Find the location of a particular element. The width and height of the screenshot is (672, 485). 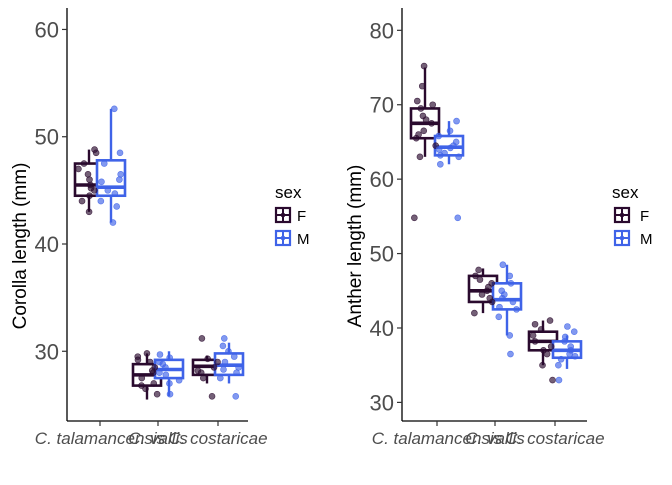

y-ticks: 30 40 50 60 70 80 is located at coordinates (386, 216).